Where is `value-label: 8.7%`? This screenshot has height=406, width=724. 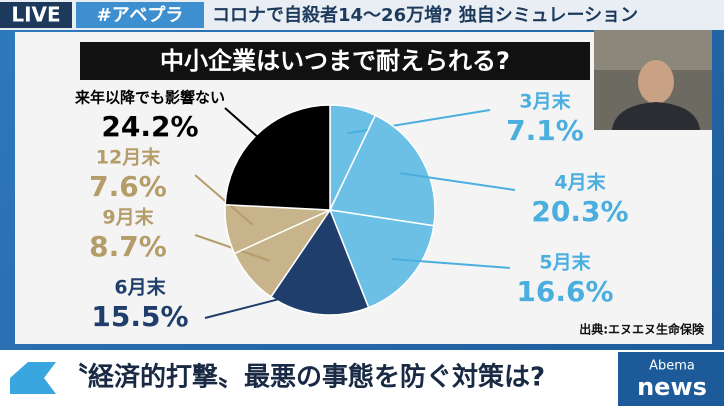 value-label: 8.7% is located at coordinates (128, 246).